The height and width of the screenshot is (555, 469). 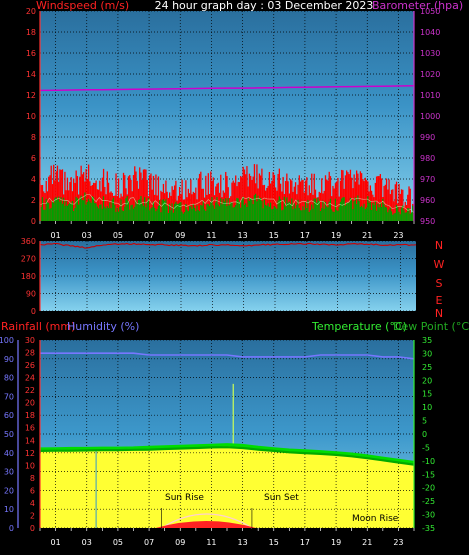 I want to click on humidity-tick-label: 10, so click(x=9, y=509).